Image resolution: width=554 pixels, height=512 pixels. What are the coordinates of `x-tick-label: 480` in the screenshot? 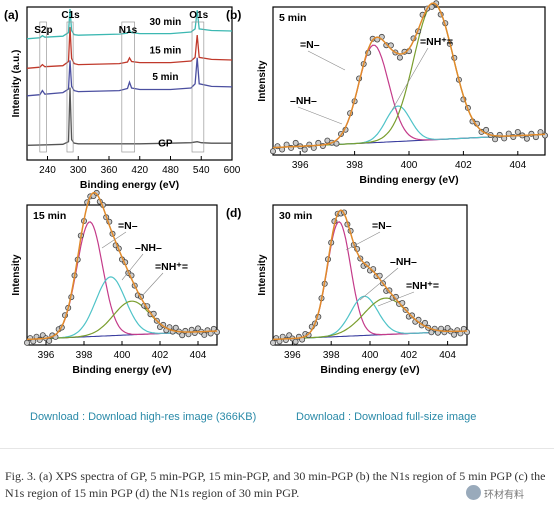 It's located at (170, 170).